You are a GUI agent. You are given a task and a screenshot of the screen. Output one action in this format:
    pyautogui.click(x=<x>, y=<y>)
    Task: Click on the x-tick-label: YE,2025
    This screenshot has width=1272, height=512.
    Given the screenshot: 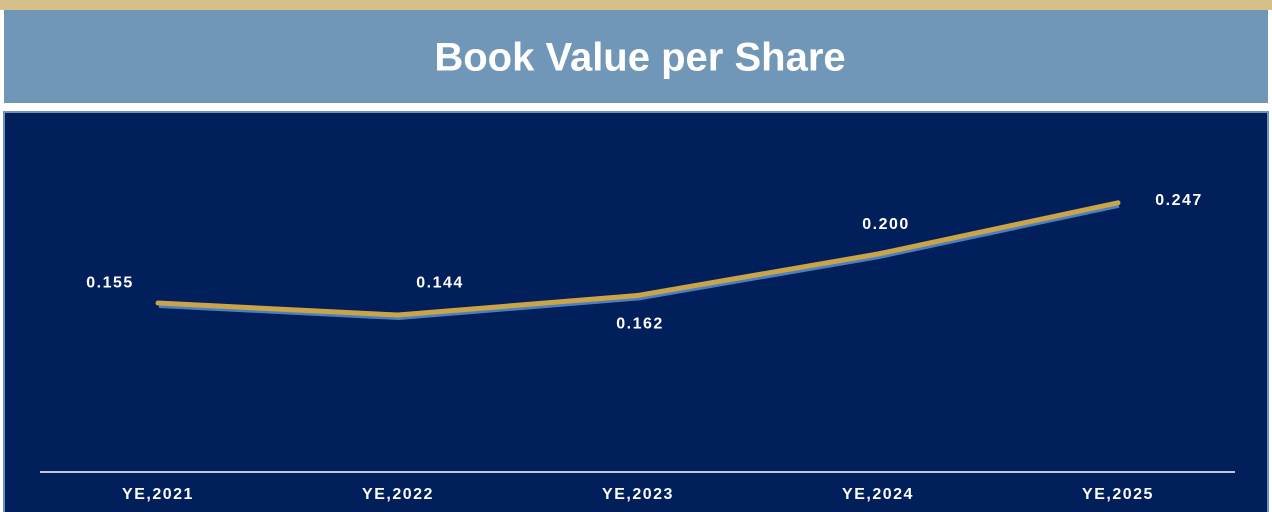 What is the action you would take?
    pyautogui.click(x=1118, y=494)
    